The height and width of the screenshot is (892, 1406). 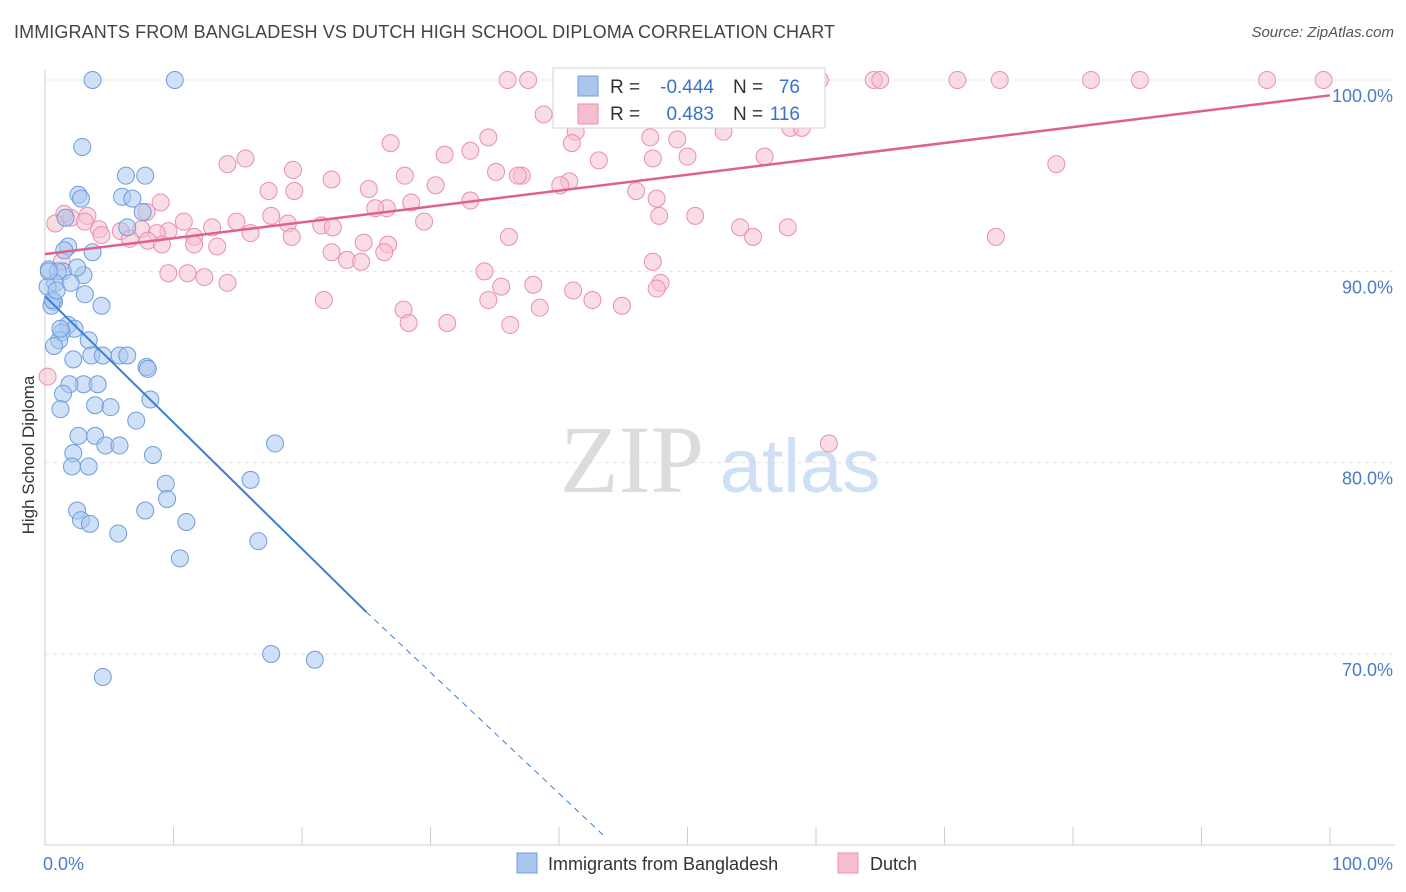 What do you see at coordinates (785, 114) in the screenshot?
I see `legend-n-value-2: 116` at bounding box center [785, 114].